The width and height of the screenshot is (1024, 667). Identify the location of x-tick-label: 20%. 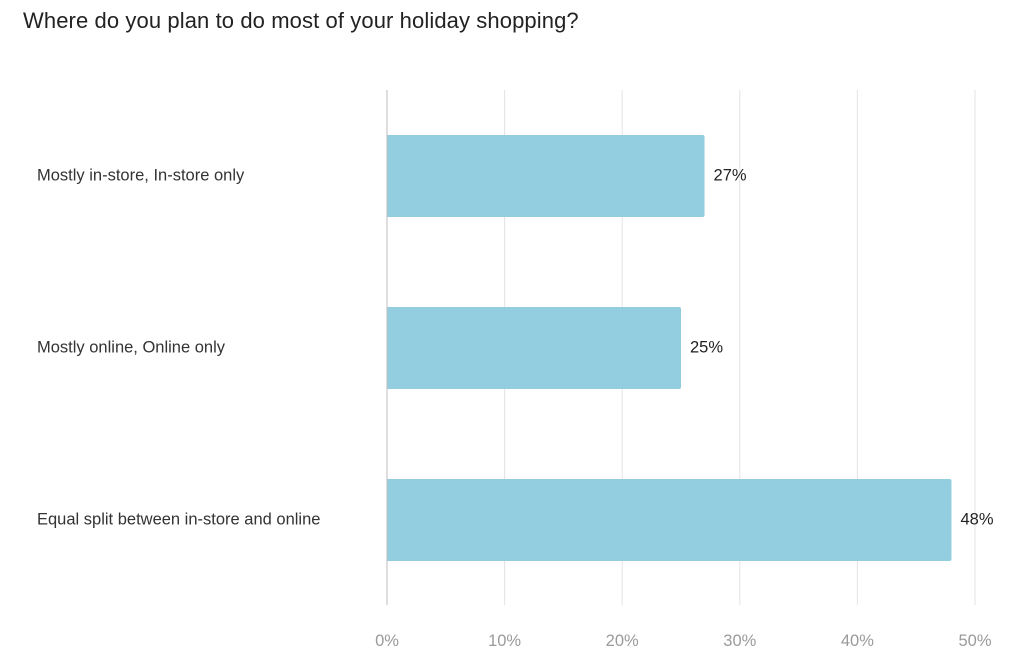
(622, 641).